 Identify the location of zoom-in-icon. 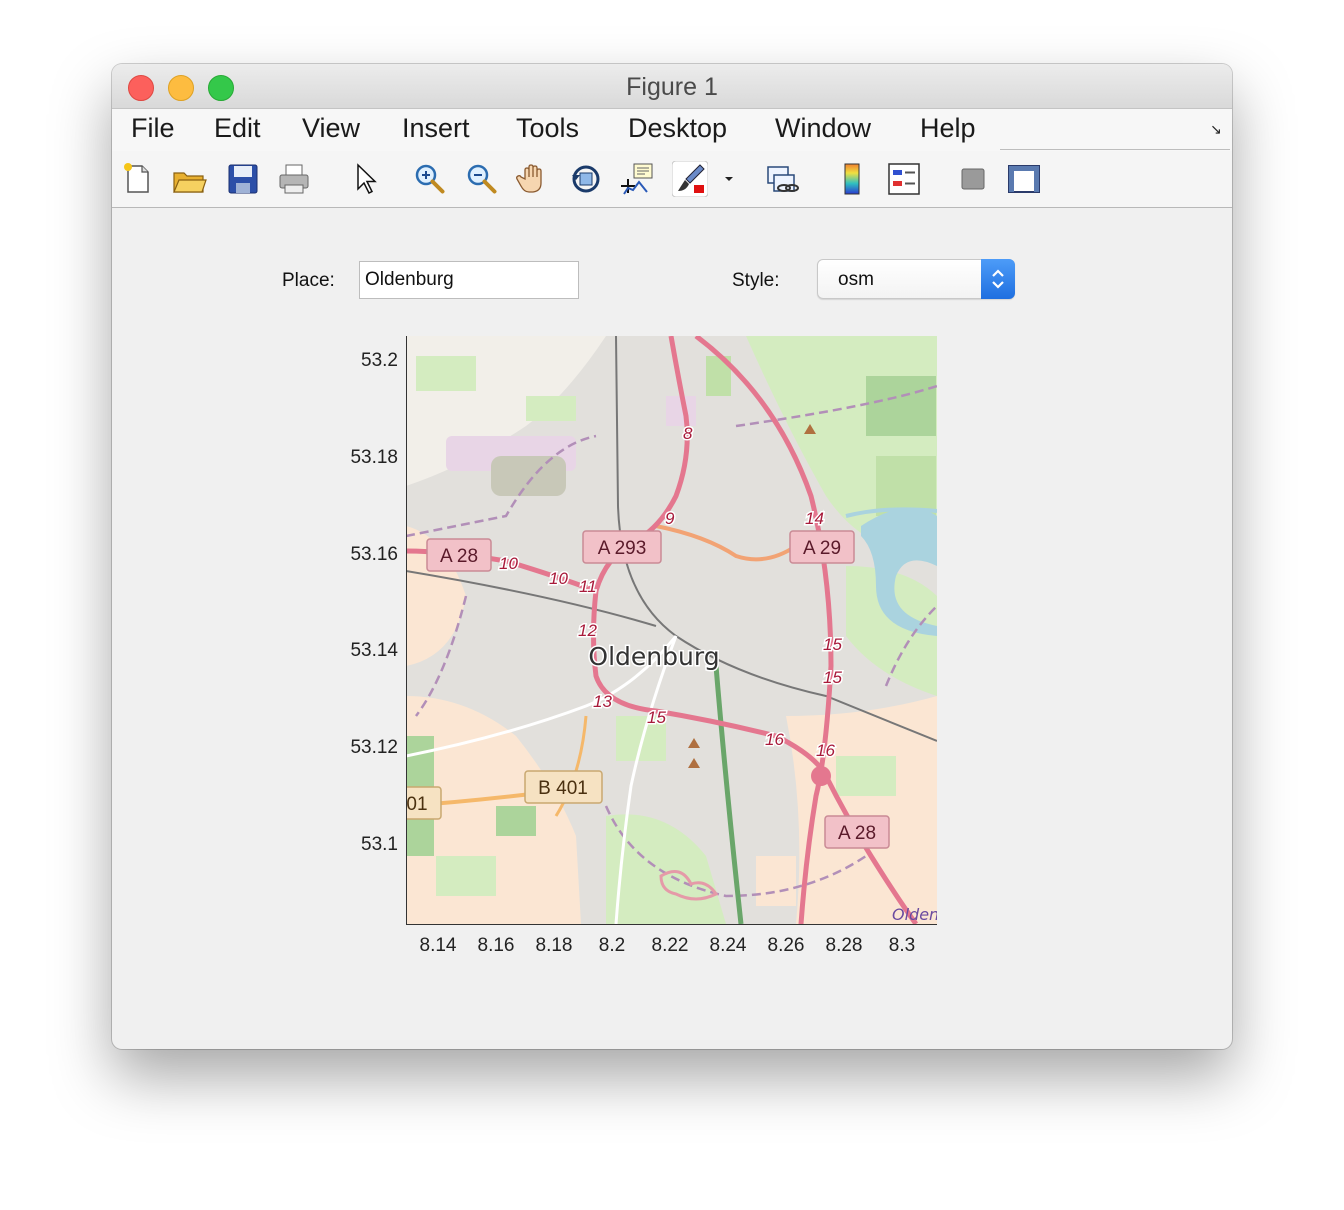
(430, 179).